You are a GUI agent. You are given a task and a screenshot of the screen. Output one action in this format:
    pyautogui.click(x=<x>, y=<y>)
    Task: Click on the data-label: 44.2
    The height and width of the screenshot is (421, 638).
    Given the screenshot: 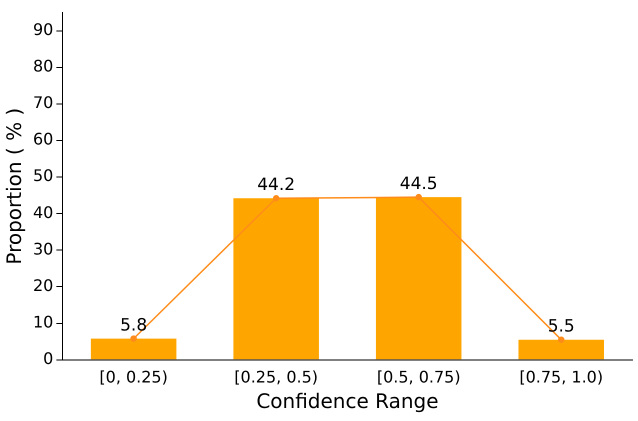 What is the action you would take?
    pyautogui.click(x=276, y=185)
    